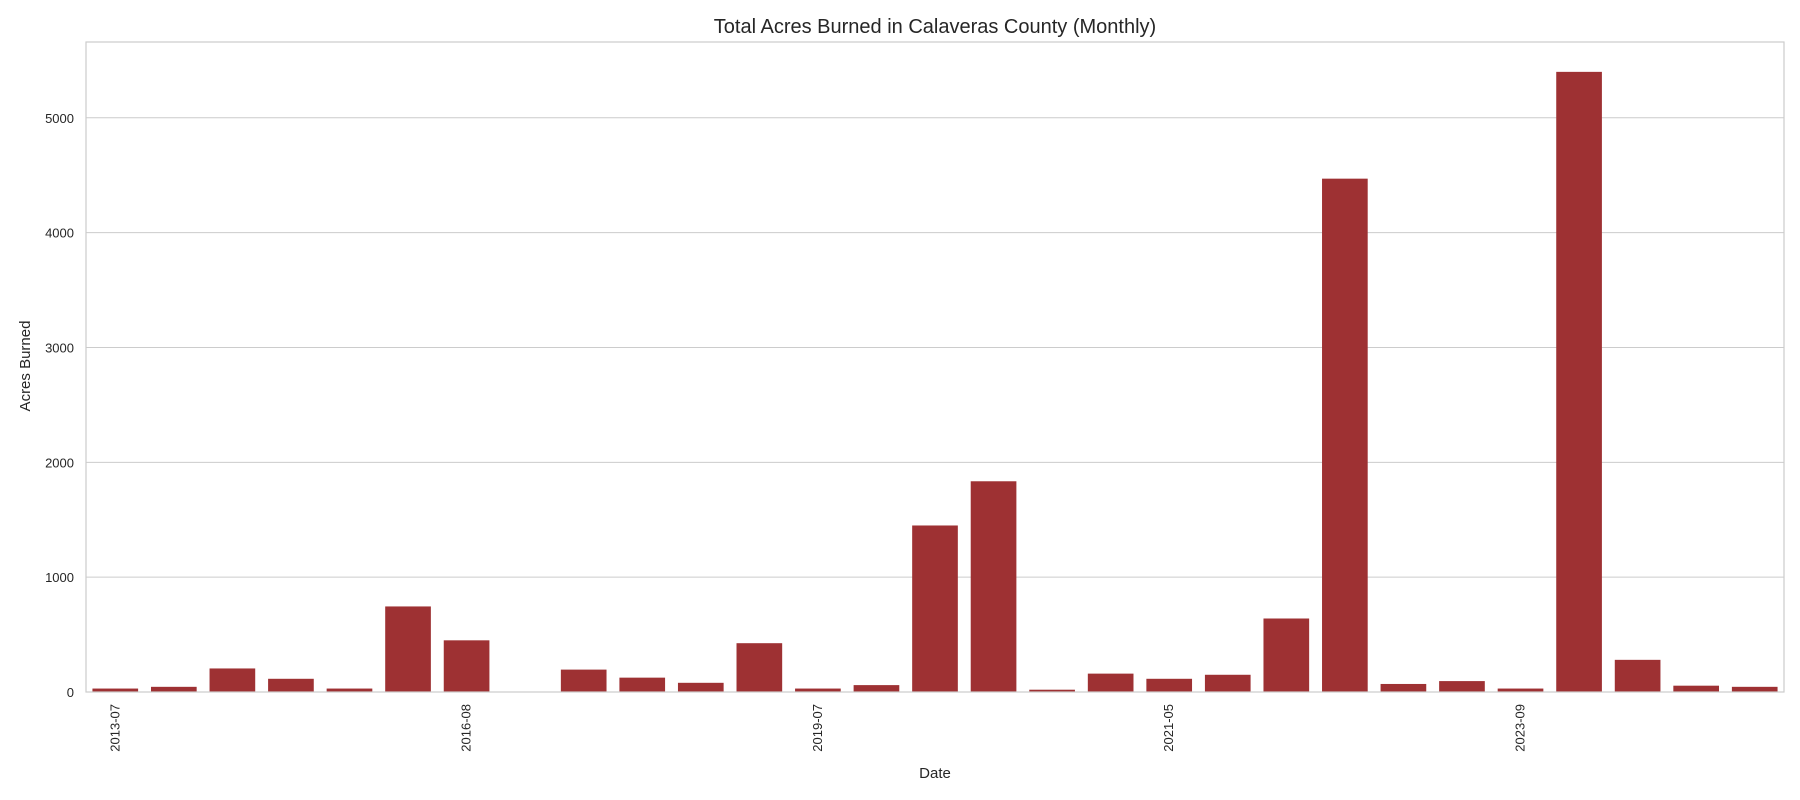 This screenshot has width=1800, height=800. I want to click on y-tick-label: 0, so click(70, 692).